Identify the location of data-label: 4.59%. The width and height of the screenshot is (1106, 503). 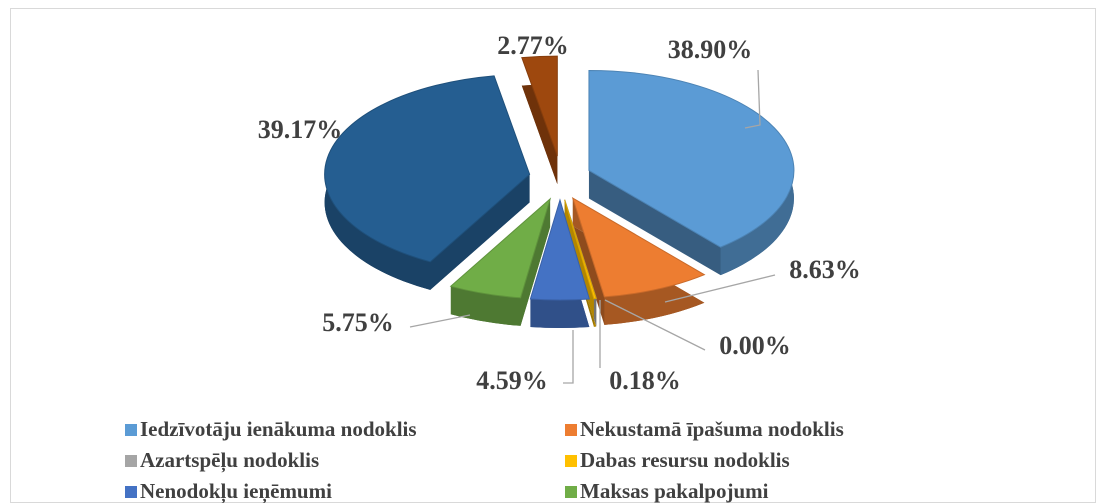
(512, 380).